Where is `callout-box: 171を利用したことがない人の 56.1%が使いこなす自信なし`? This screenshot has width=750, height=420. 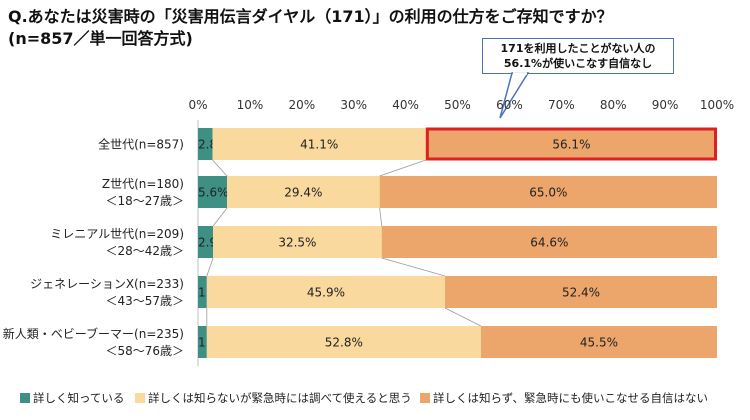 callout-box: 171を利用したことがない人の 56.1%が使いこなす自信なし is located at coordinates (578, 56).